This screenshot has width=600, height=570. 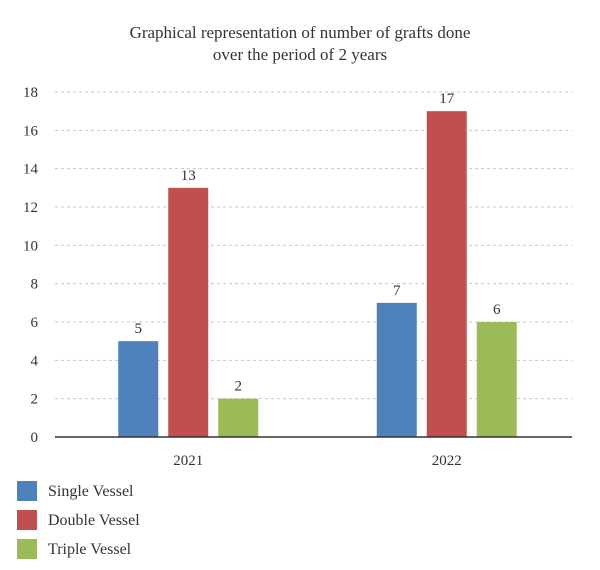 What do you see at coordinates (239, 387) in the screenshot?
I see `data-label: 2` at bounding box center [239, 387].